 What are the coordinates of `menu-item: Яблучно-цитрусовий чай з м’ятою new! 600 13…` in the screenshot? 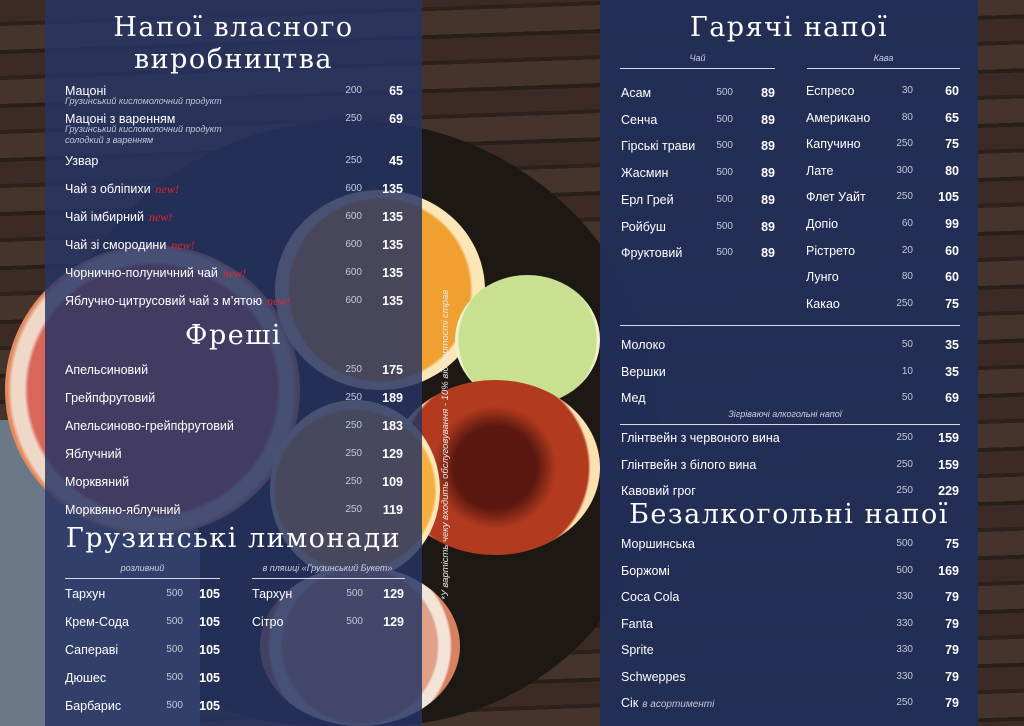 It's located at (234, 301).